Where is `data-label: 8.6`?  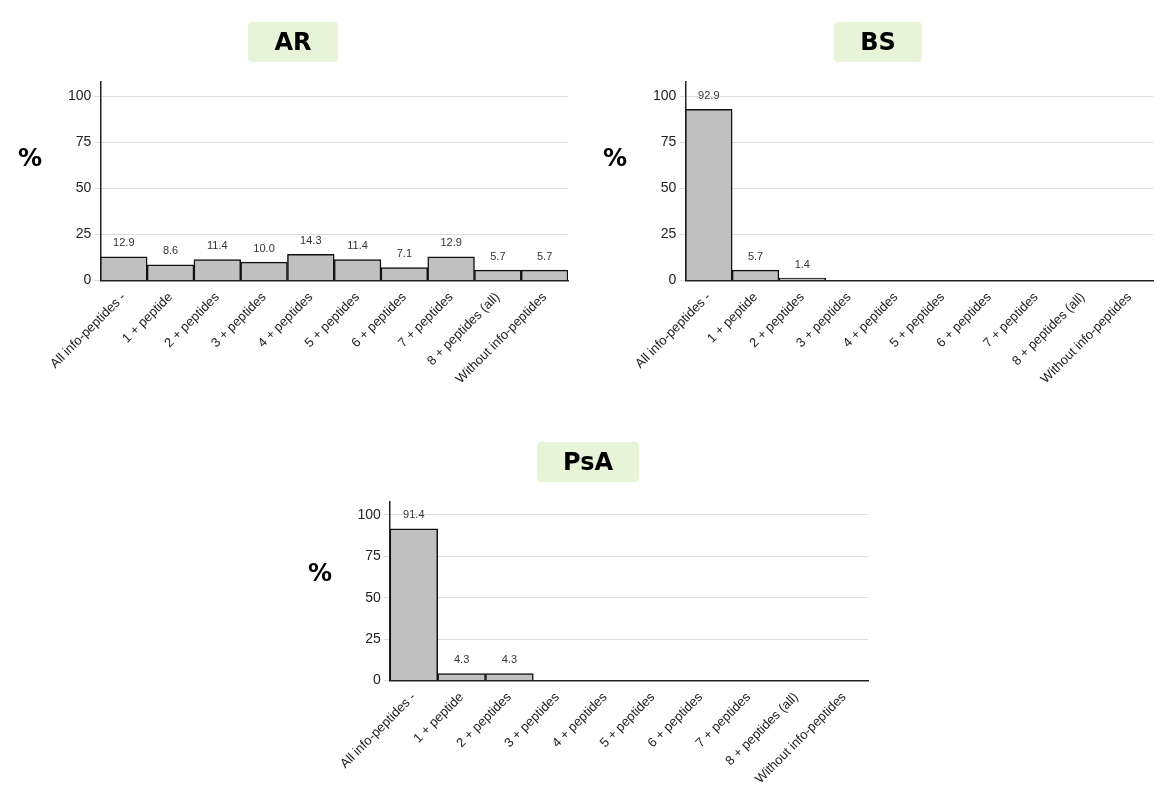
data-label: 8.6 is located at coordinates (170, 250).